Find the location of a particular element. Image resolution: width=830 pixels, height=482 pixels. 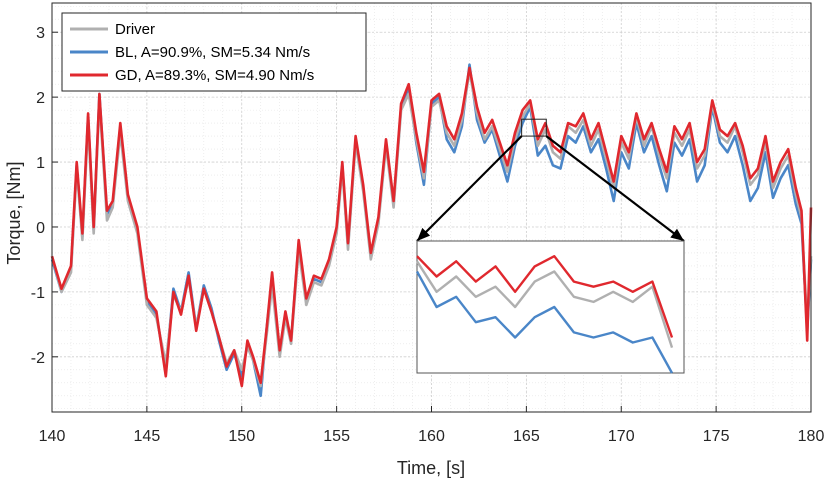

y-axis-label: Torque, [Nm] is located at coordinates (14, 212).